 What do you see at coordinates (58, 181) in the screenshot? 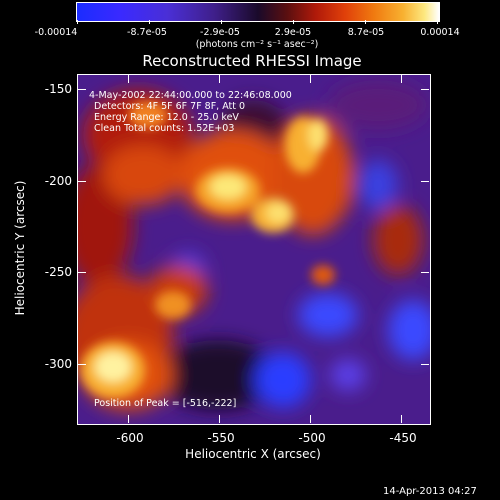
I see `y-tick-label: -200` at bounding box center [58, 181].